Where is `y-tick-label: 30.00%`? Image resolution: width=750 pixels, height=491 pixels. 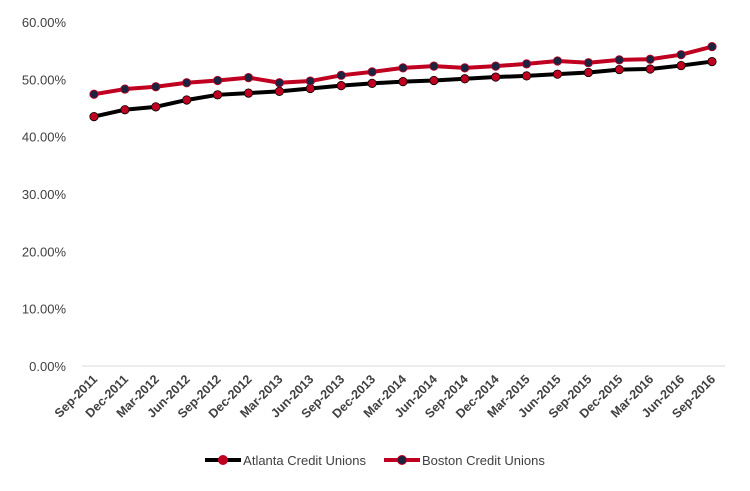 y-tick-label: 30.00% is located at coordinates (44, 194).